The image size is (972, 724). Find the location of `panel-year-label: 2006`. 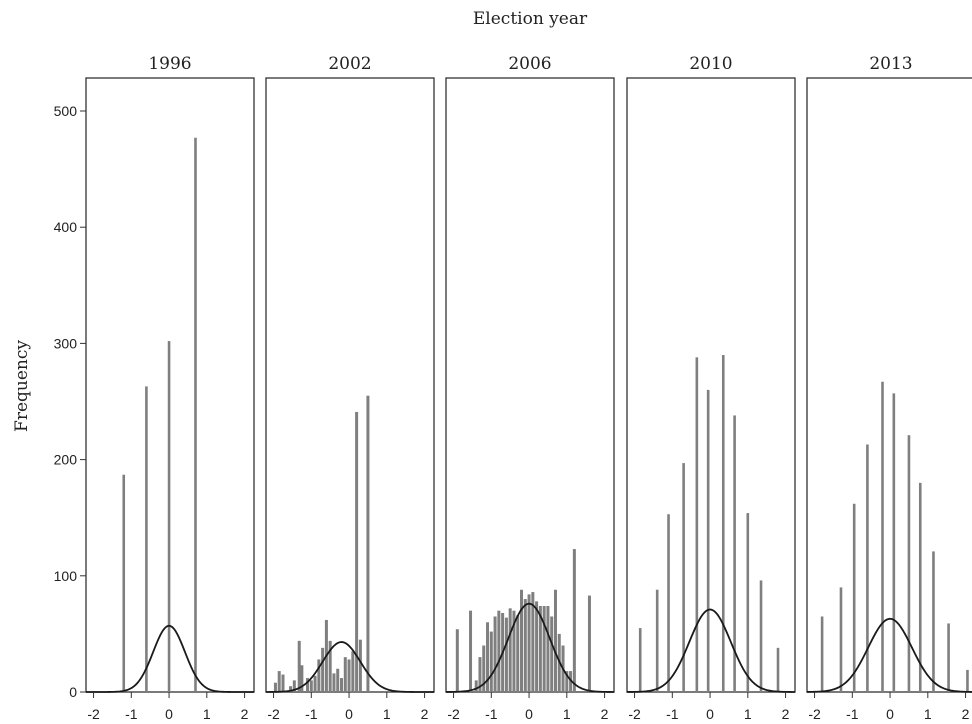

panel-year-label: 2006 is located at coordinates (529, 64).